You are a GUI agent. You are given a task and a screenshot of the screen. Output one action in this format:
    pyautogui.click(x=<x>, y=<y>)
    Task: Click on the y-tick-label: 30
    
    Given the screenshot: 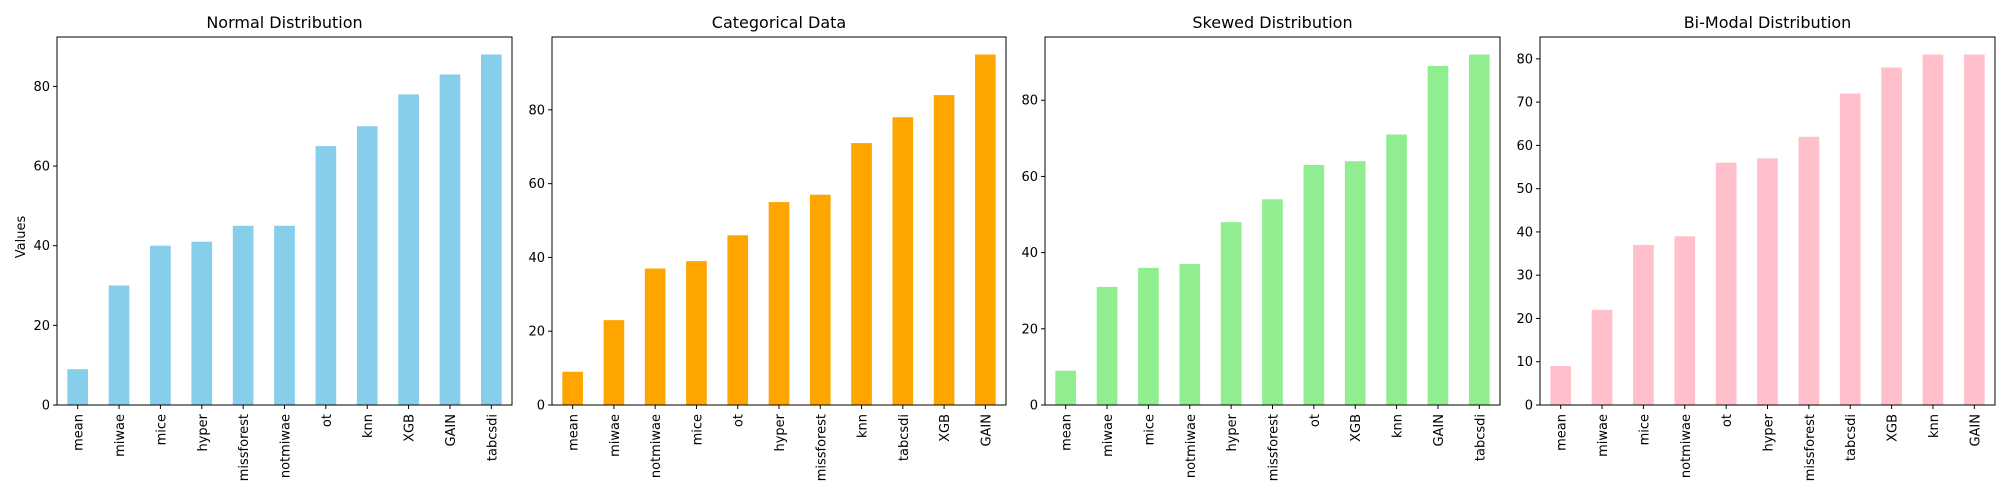 What is the action you would take?
    pyautogui.click(x=1524, y=276)
    